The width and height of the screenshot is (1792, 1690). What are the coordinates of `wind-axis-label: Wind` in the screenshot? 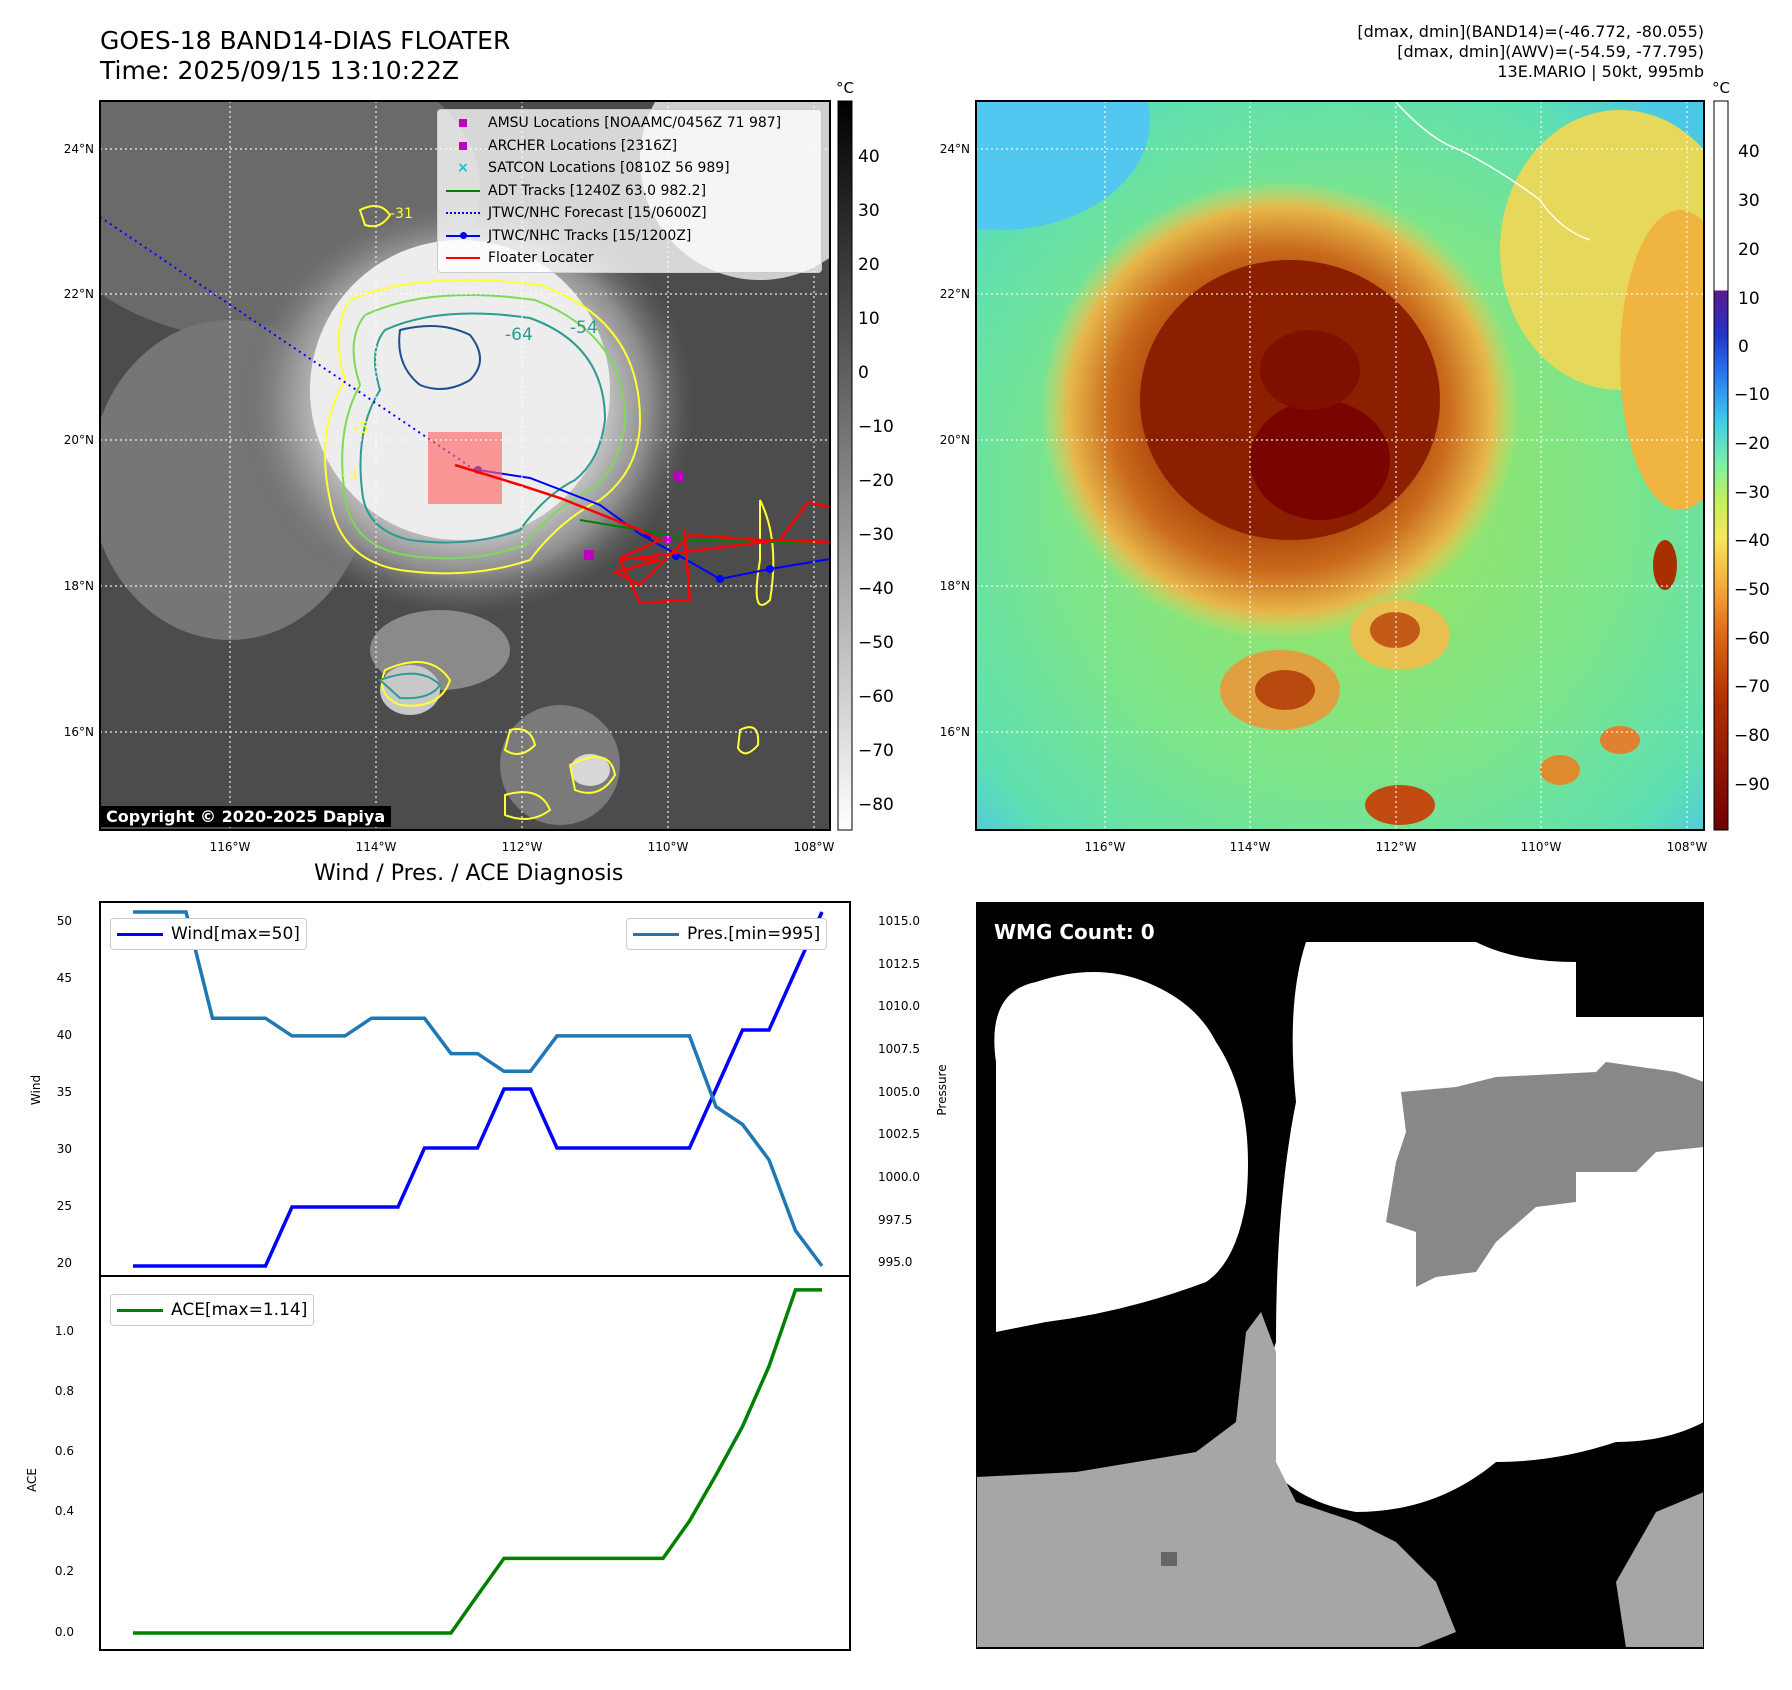 It's located at (36, 1090).